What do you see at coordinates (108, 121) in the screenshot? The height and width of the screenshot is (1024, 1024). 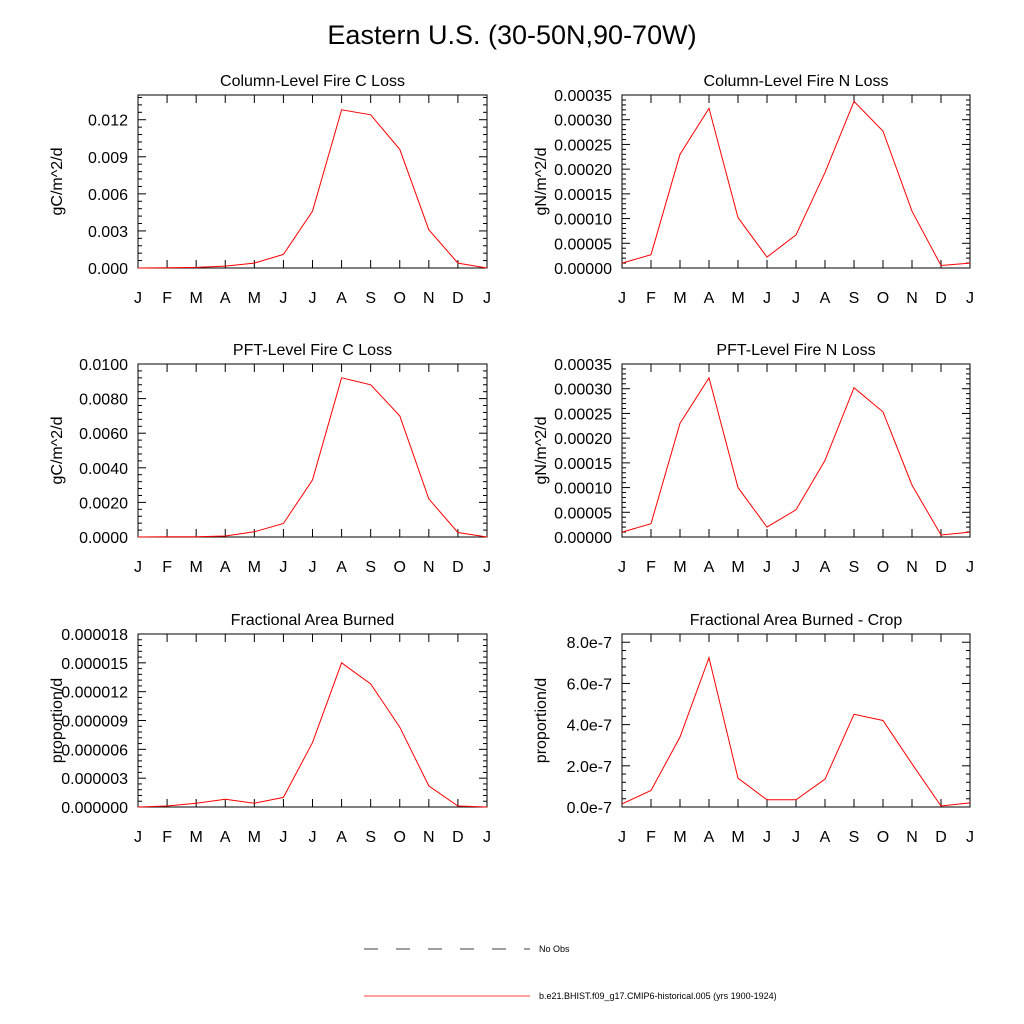 I see `y-tick-label: 0.012` at bounding box center [108, 121].